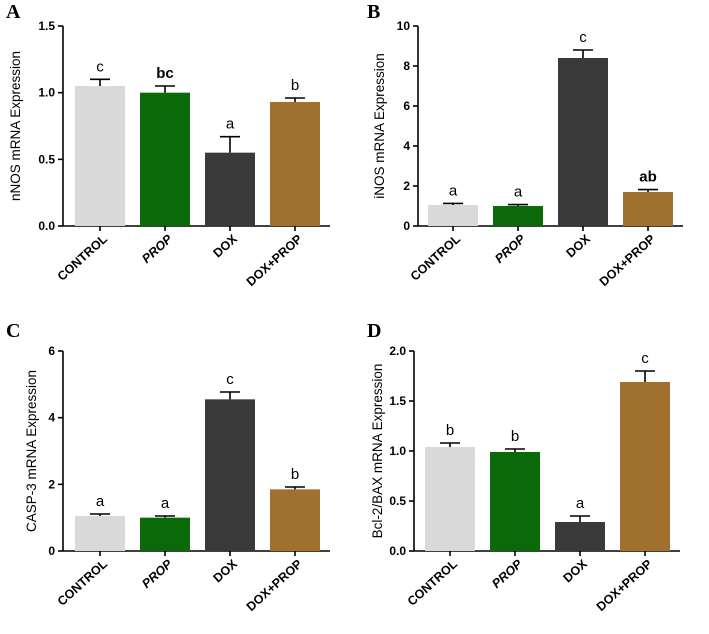 This screenshot has width=709, height=634. What do you see at coordinates (13, 12) in the screenshot?
I see `panel-letter: A` at bounding box center [13, 12].